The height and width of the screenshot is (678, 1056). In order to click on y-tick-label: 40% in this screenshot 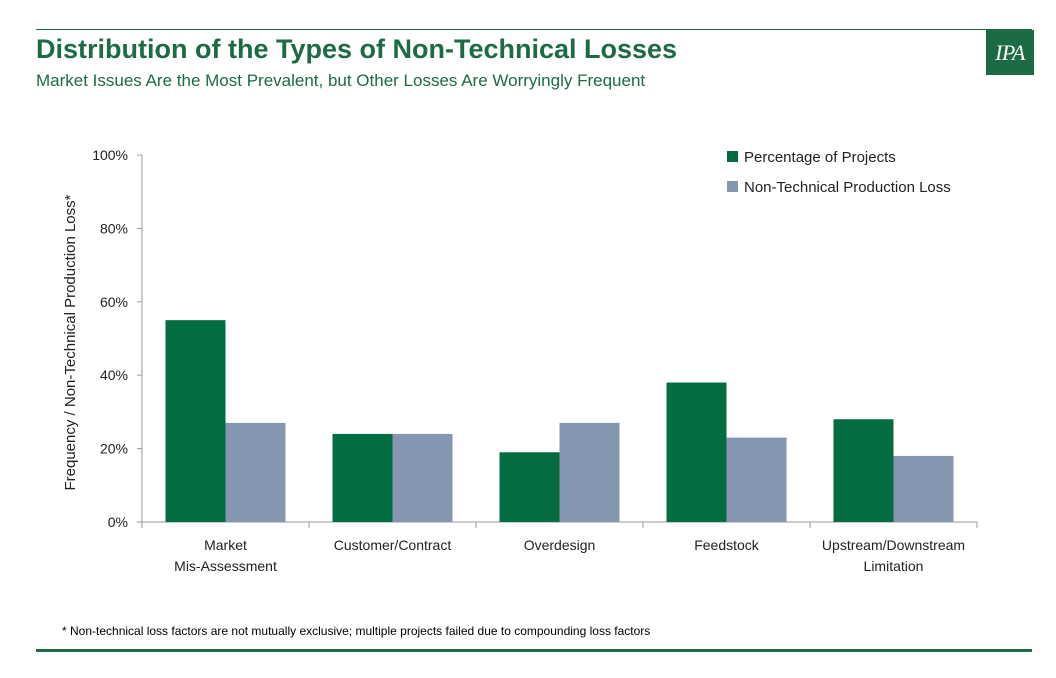, I will do `click(114, 375)`.